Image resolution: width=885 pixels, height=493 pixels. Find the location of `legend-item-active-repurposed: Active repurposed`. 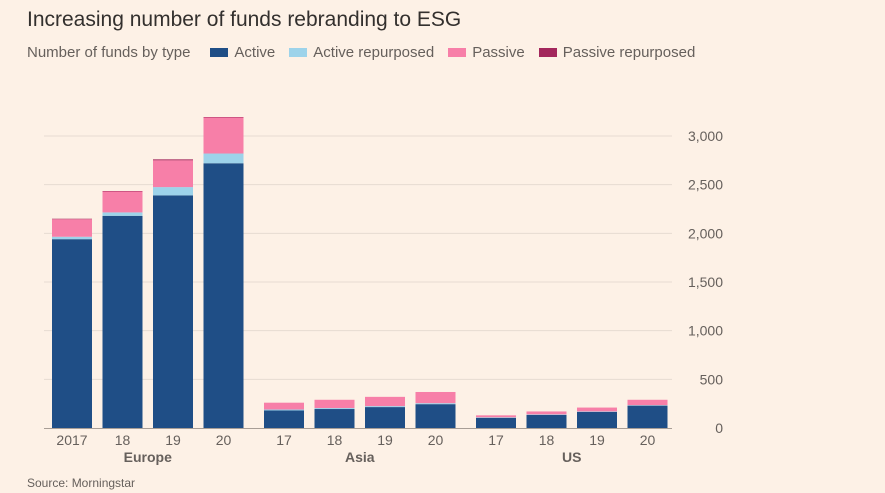

legend-item-active-repurposed: Active repurposed is located at coordinates (361, 52).